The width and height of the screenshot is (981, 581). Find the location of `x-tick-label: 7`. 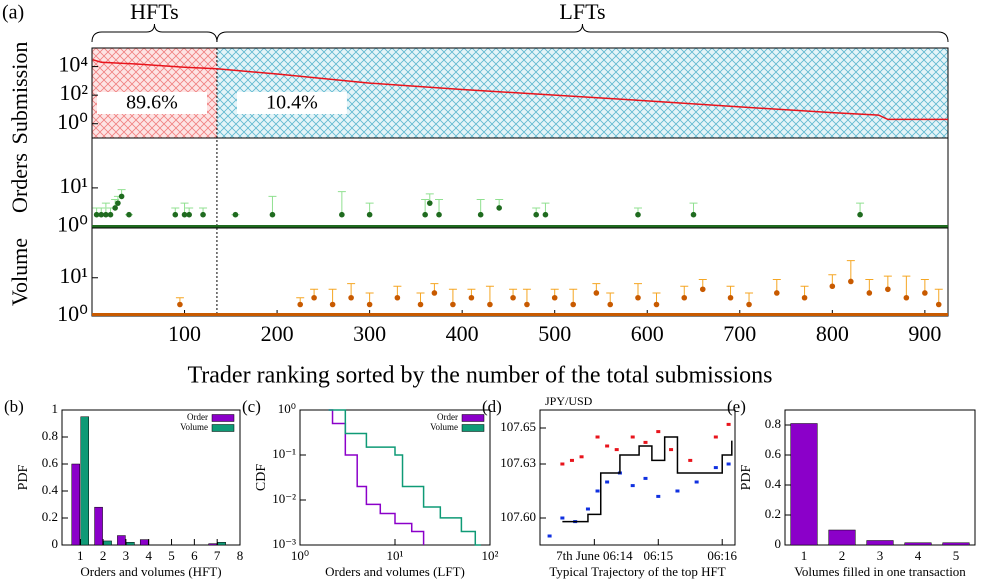

x-tick-label: 7 is located at coordinates (217, 555).